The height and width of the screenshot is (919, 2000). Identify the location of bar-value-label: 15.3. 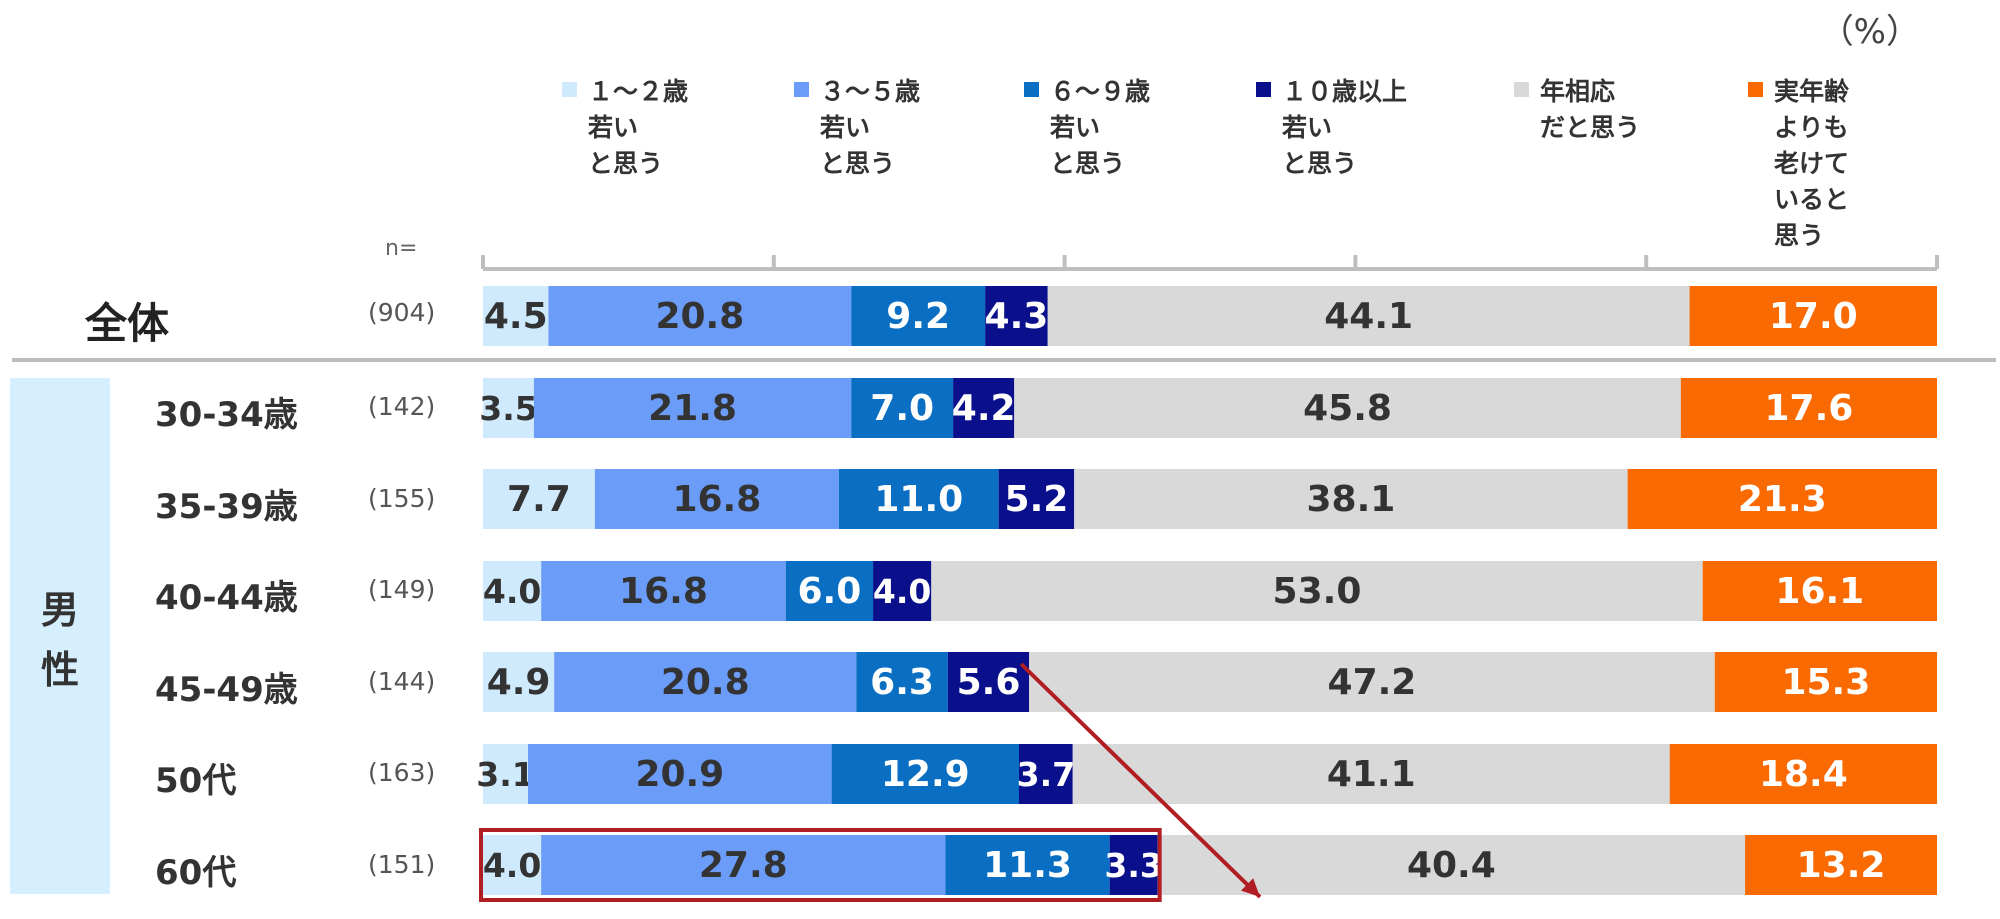
(1825, 682).